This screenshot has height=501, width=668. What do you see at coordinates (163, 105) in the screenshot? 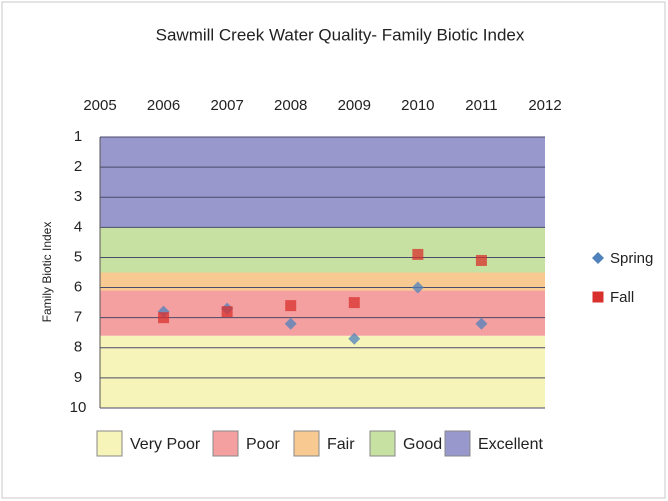
I see `x-tick-label: 2006` at bounding box center [163, 105].